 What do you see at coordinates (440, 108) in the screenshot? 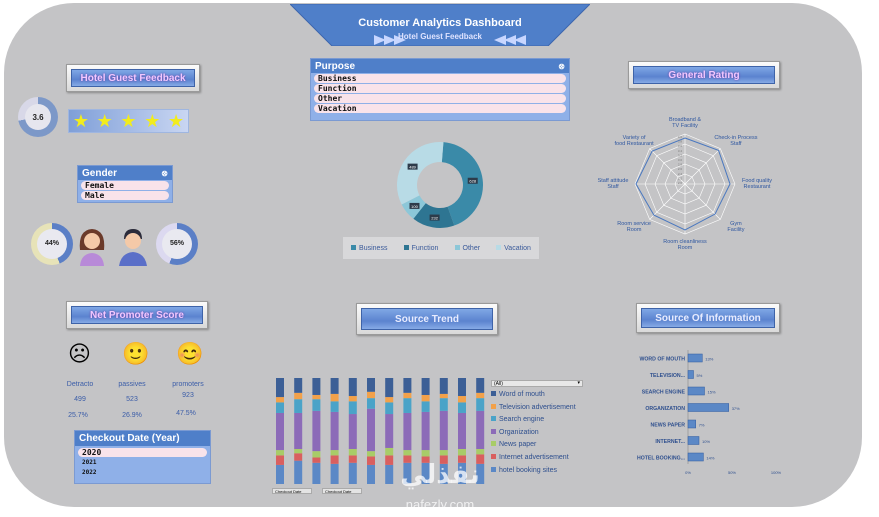
I see `slicer-item-vacation: Vacation` at bounding box center [440, 108].